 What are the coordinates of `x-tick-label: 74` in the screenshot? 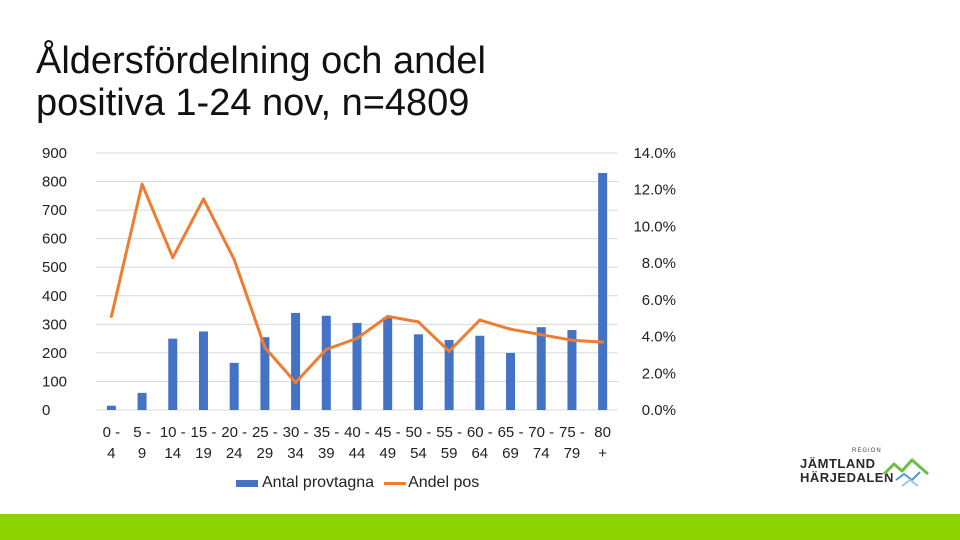 It's located at (541, 453).